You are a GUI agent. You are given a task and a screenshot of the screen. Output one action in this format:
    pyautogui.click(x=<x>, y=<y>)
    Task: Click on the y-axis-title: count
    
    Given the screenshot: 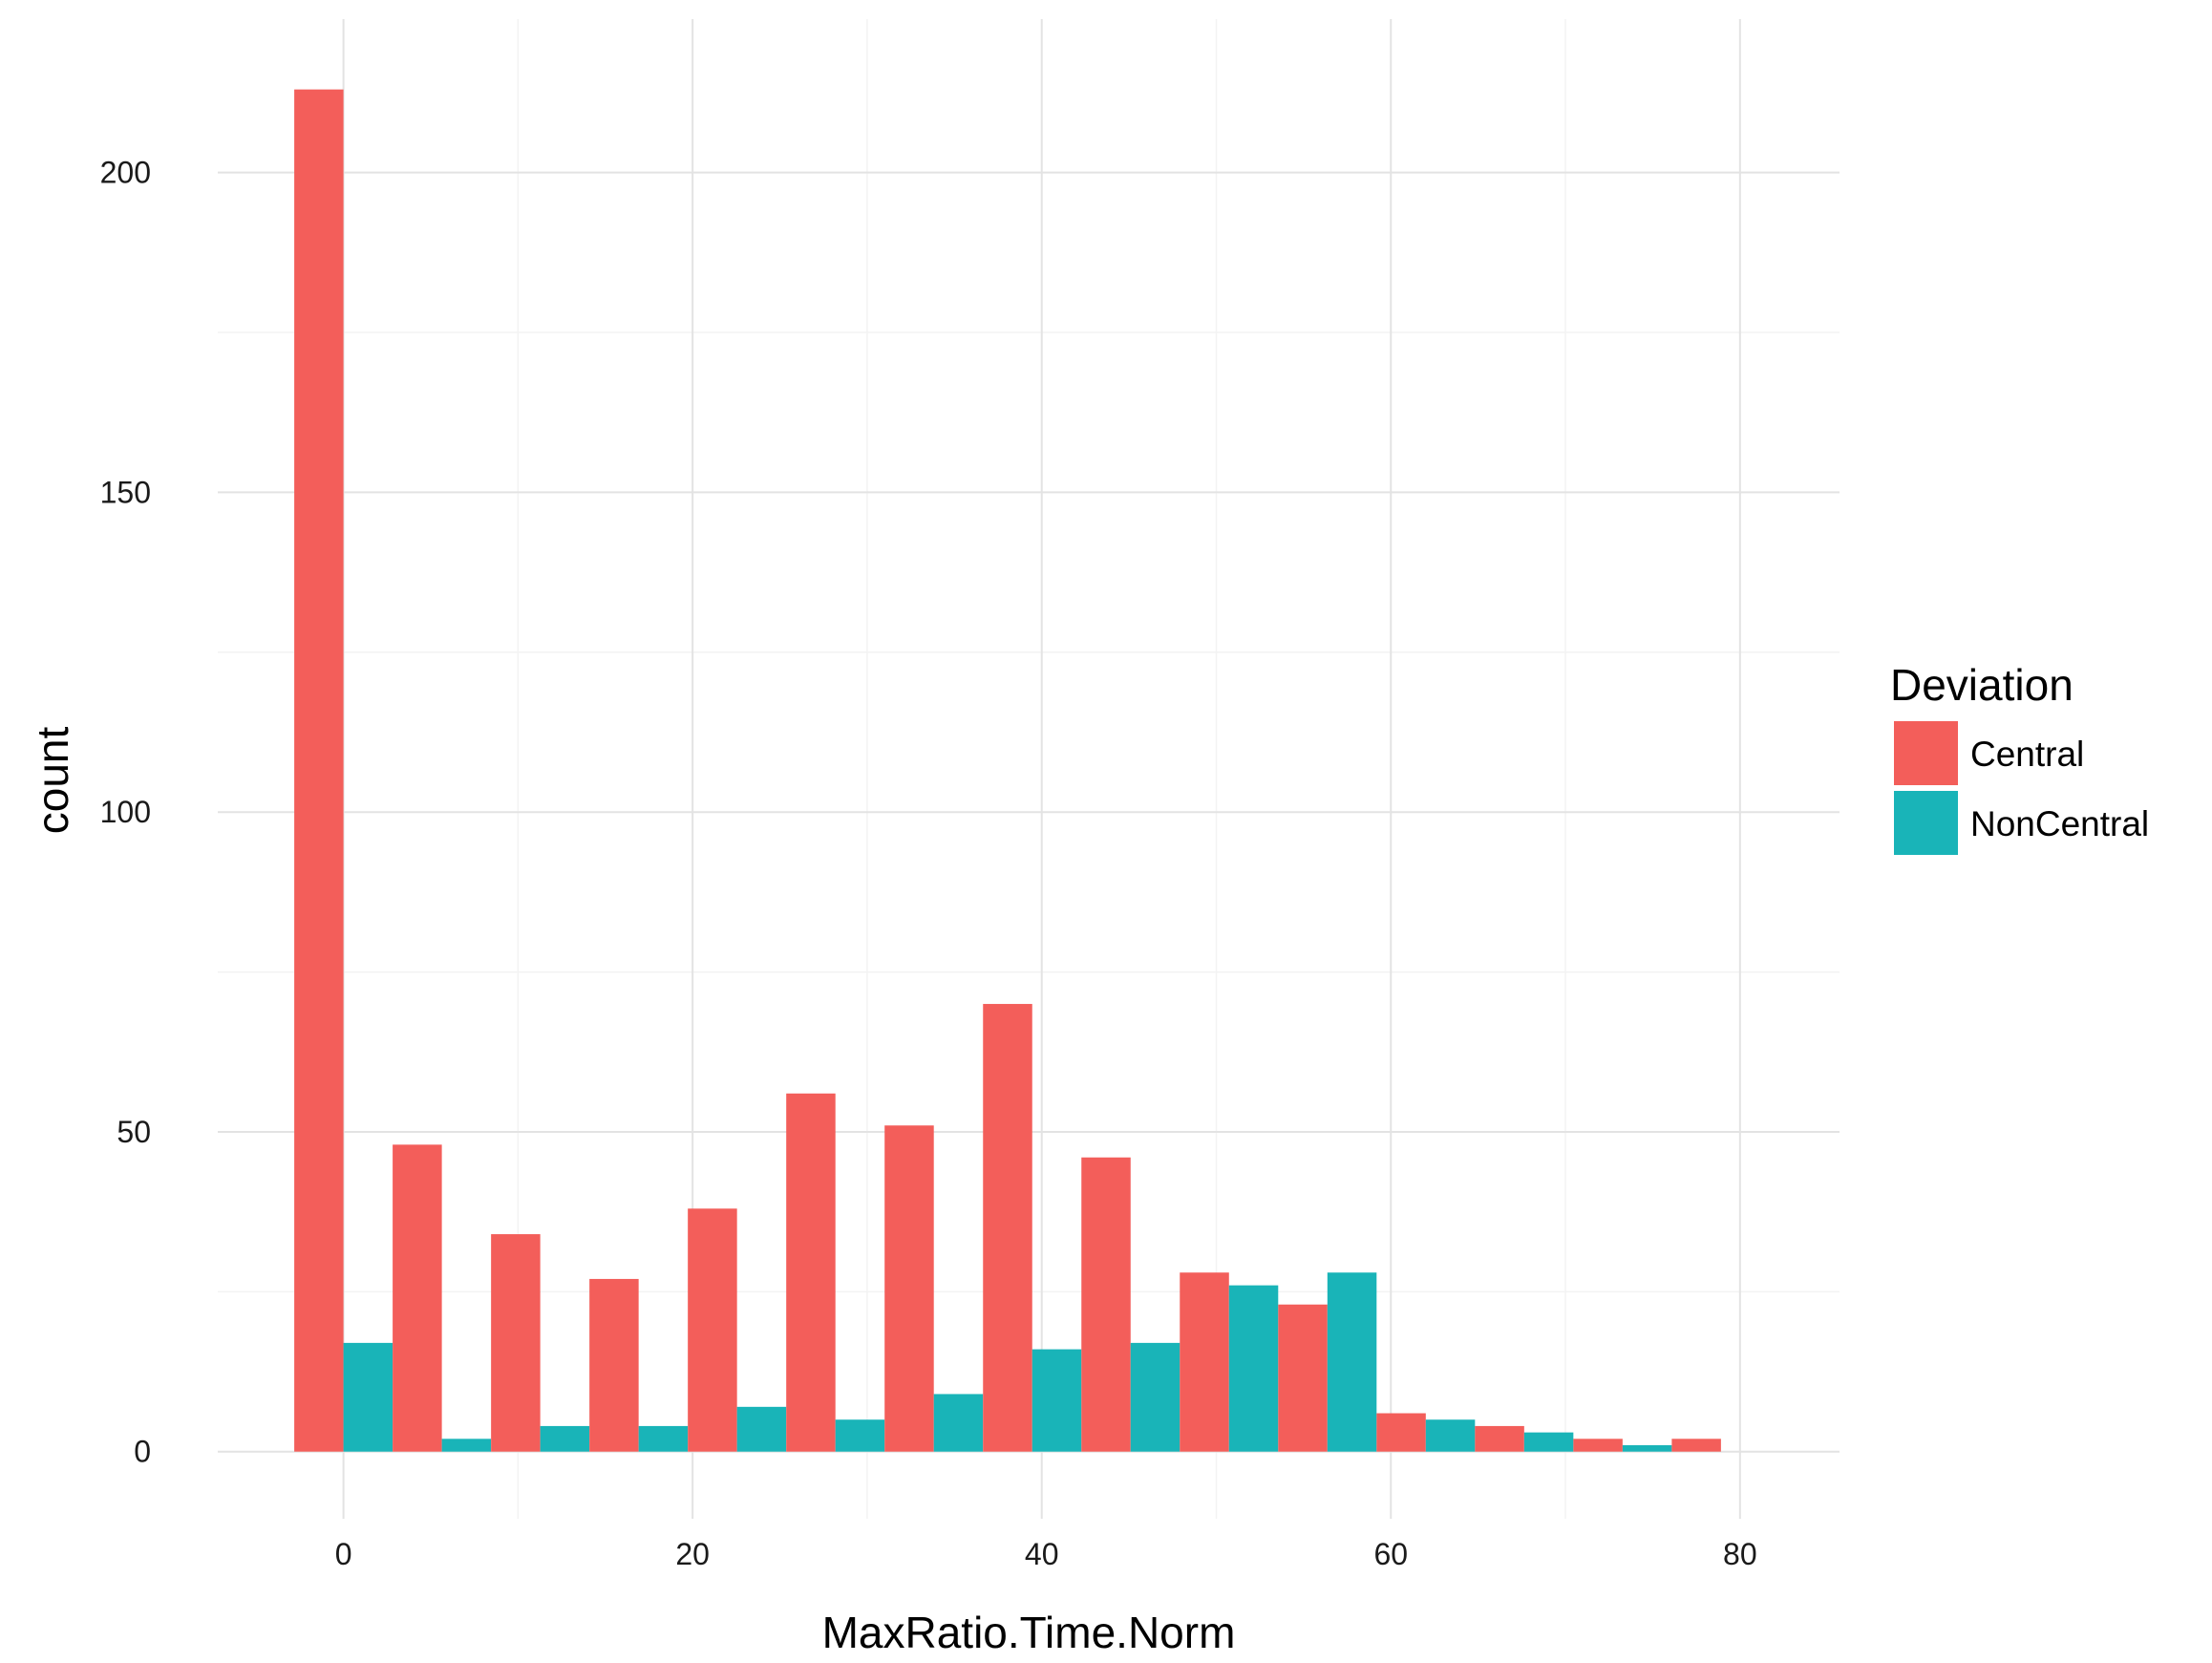 What is the action you would take?
    pyautogui.click(x=52, y=781)
    